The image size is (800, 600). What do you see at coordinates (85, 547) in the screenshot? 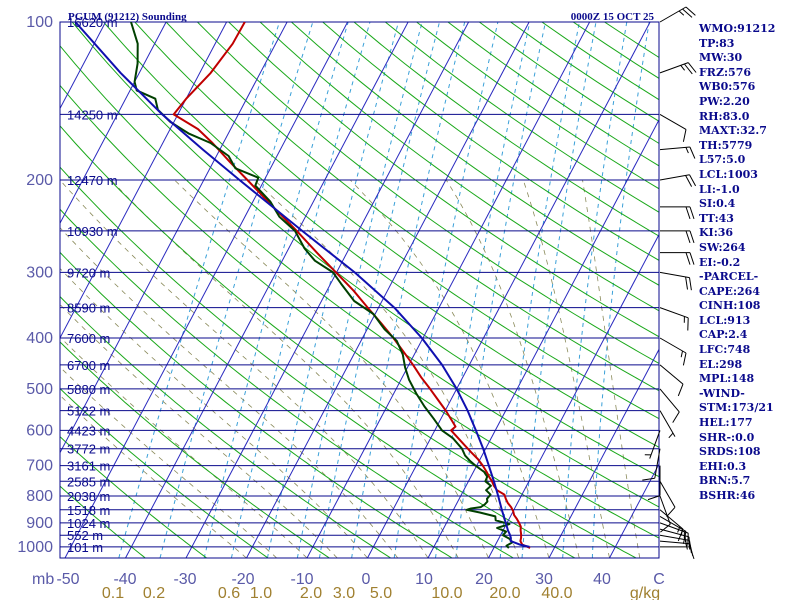
I see `height-label: 101 m` at bounding box center [85, 547].